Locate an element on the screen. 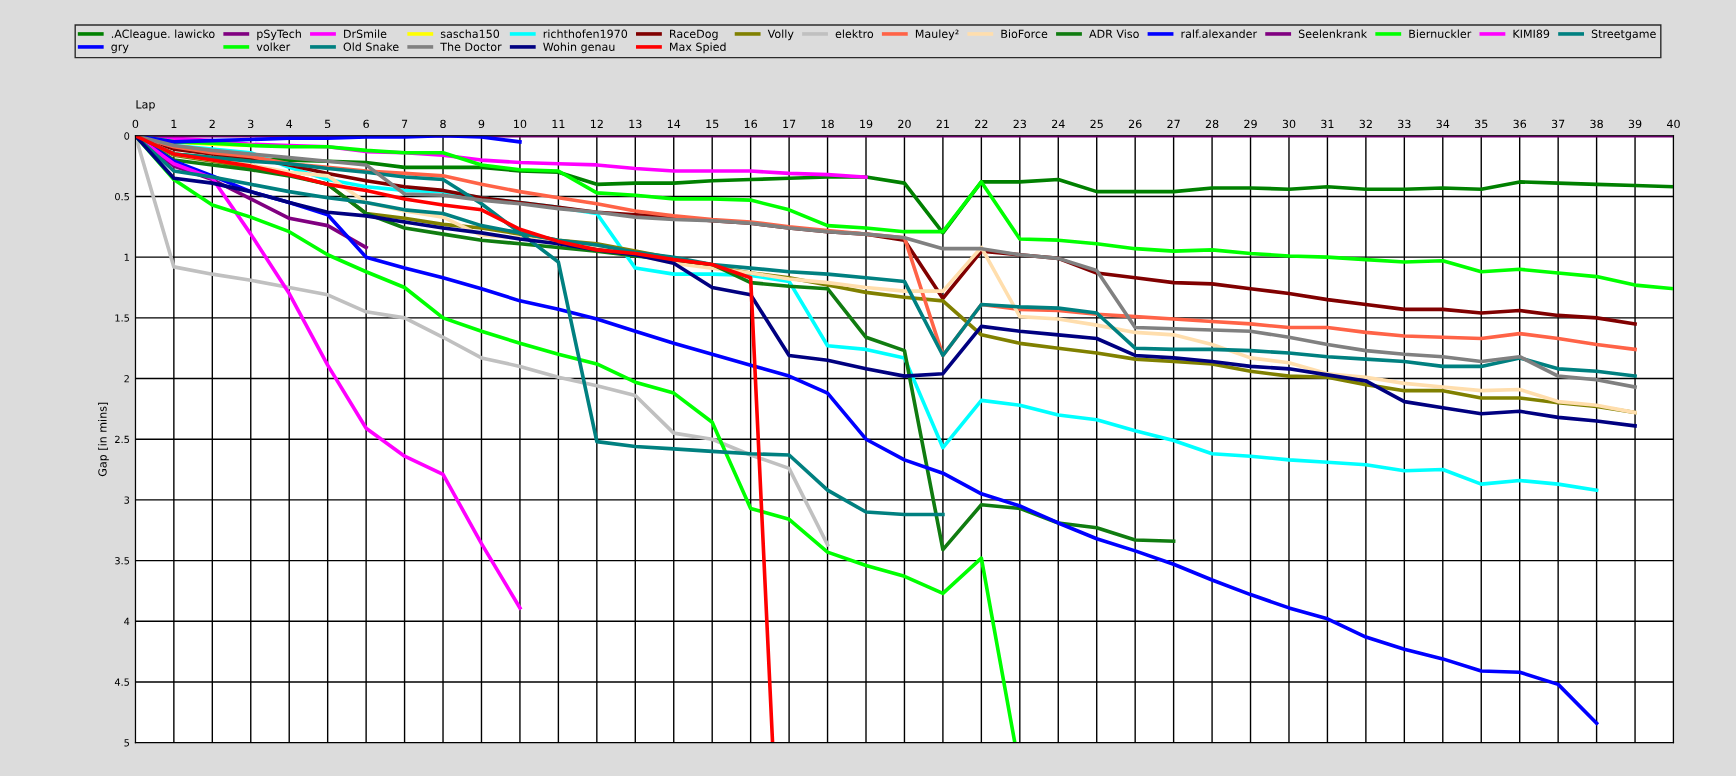 This screenshot has width=1736, height=776. legend-label: sascha150 is located at coordinates (470, 33).